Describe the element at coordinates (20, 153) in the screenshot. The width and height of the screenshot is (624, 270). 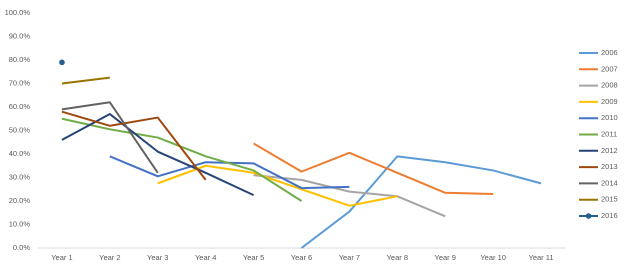
I see `y-tick-label: 40.0%` at that location.